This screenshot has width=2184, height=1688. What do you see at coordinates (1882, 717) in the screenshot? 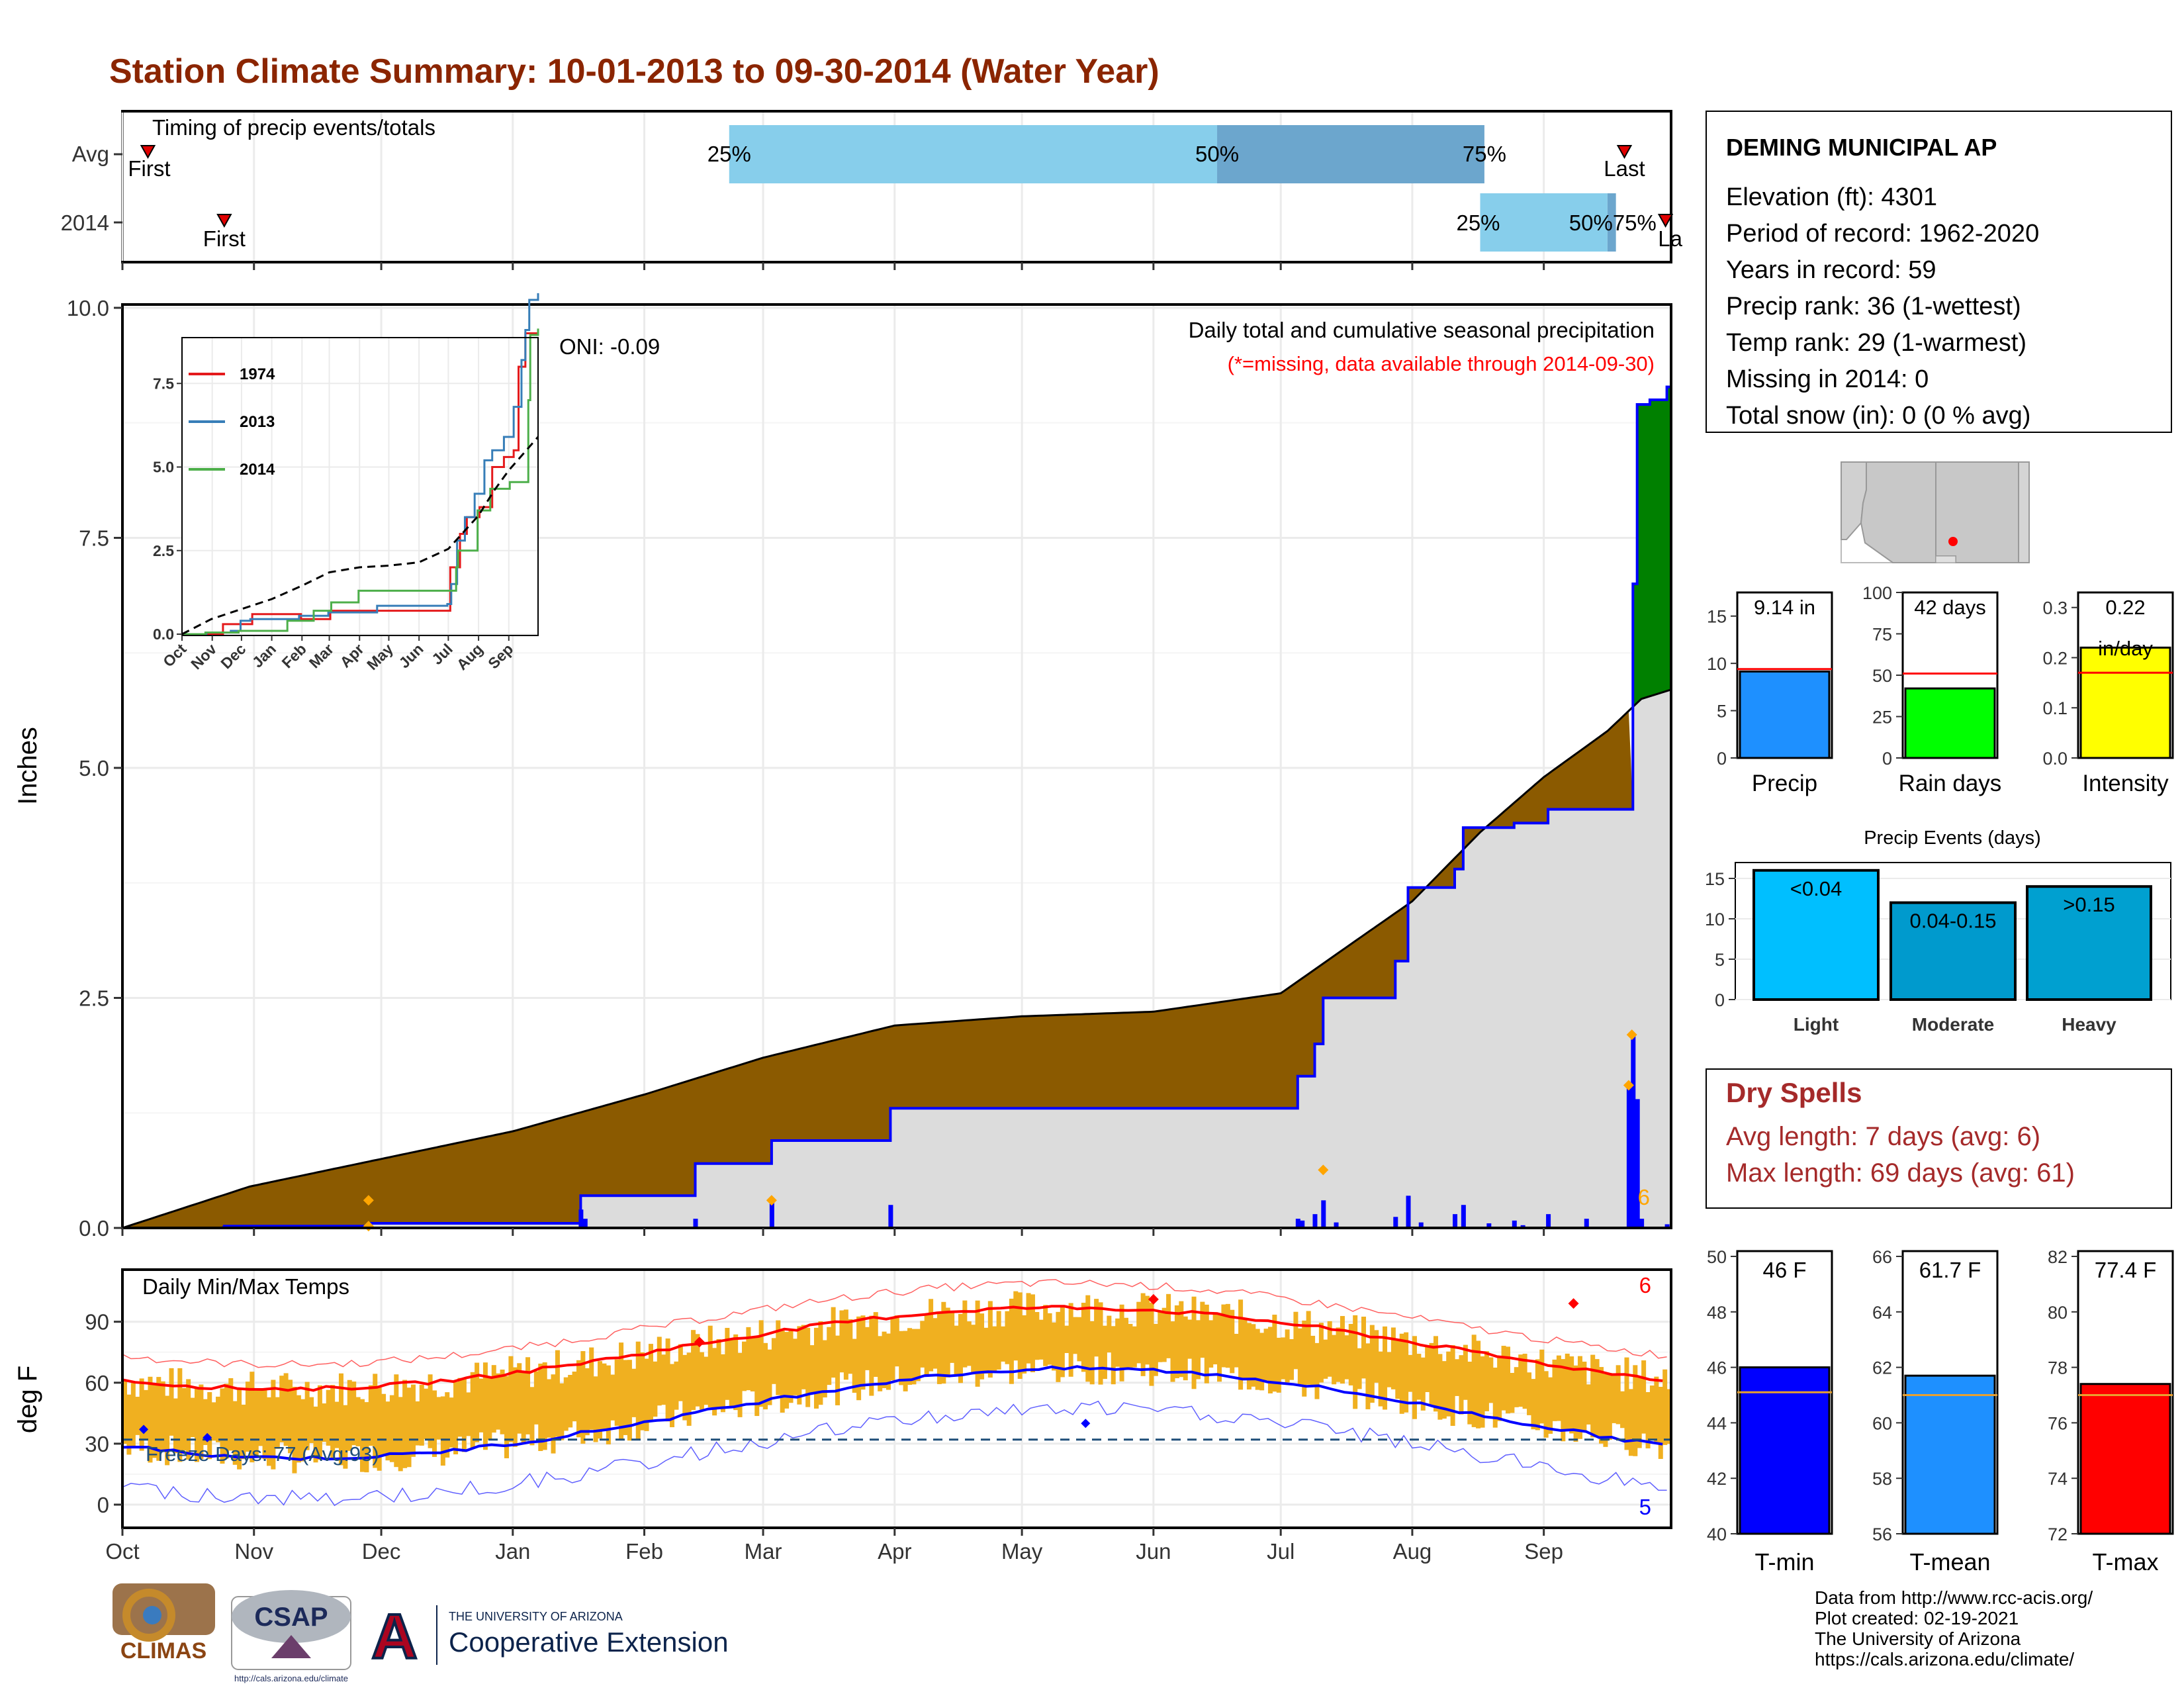
I see `summary-tick-label: 25` at bounding box center [1882, 717].